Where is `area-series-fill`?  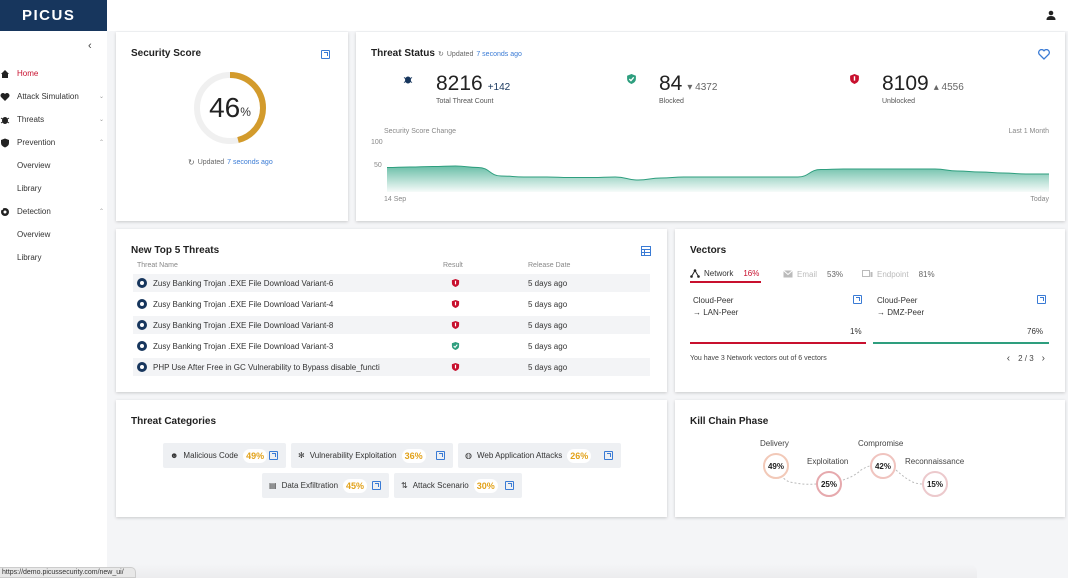 area-series-fill is located at coordinates (718, 179).